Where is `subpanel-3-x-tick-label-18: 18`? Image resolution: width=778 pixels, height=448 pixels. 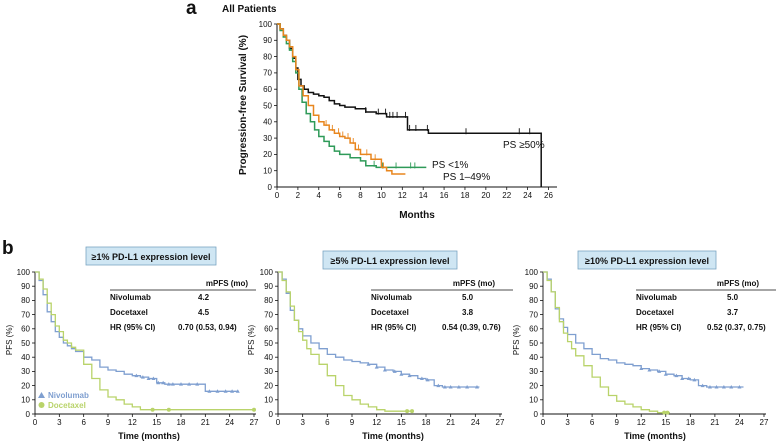
subpanel-3-x-tick-label-18: 18 is located at coordinates (690, 422).